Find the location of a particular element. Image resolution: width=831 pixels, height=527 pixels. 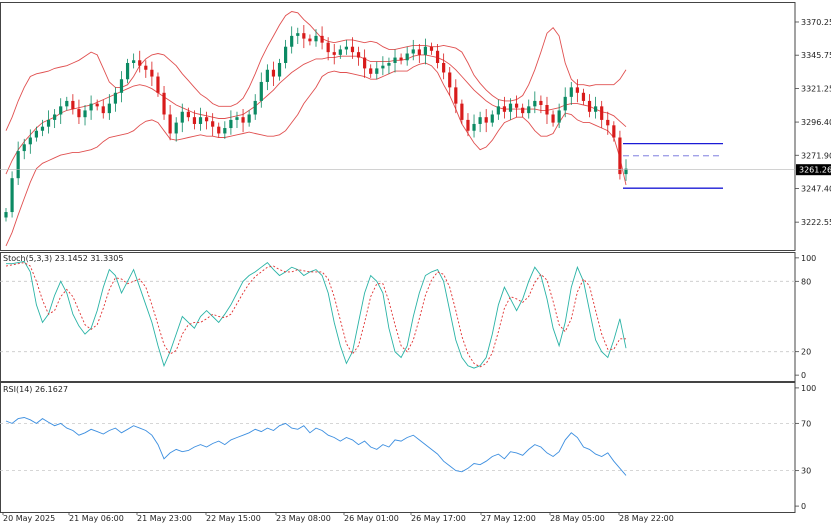

current-price-box is located at coordinates (813, 170).